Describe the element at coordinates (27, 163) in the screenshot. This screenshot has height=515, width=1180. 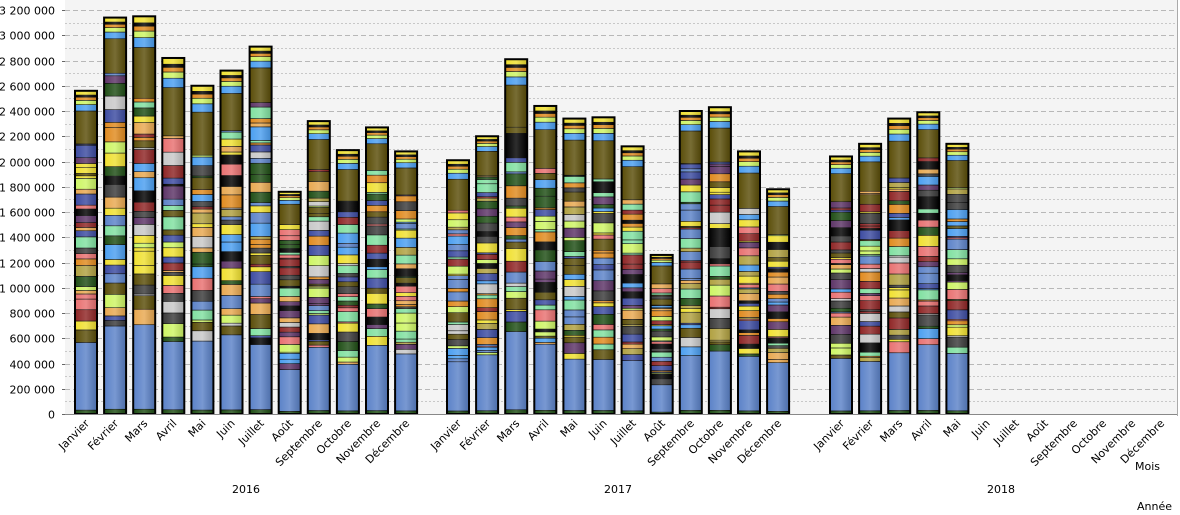
I see `y-tick-label: 2 000 000` at that location.